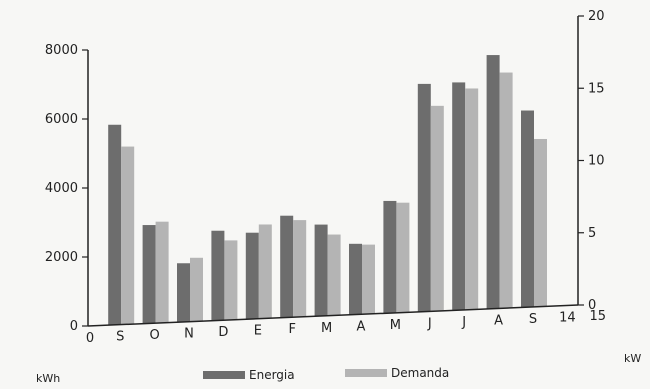  Describe the element at coordinates (48, 378) in the screenshot. I see `left-axis-unit: kWh` at that location.